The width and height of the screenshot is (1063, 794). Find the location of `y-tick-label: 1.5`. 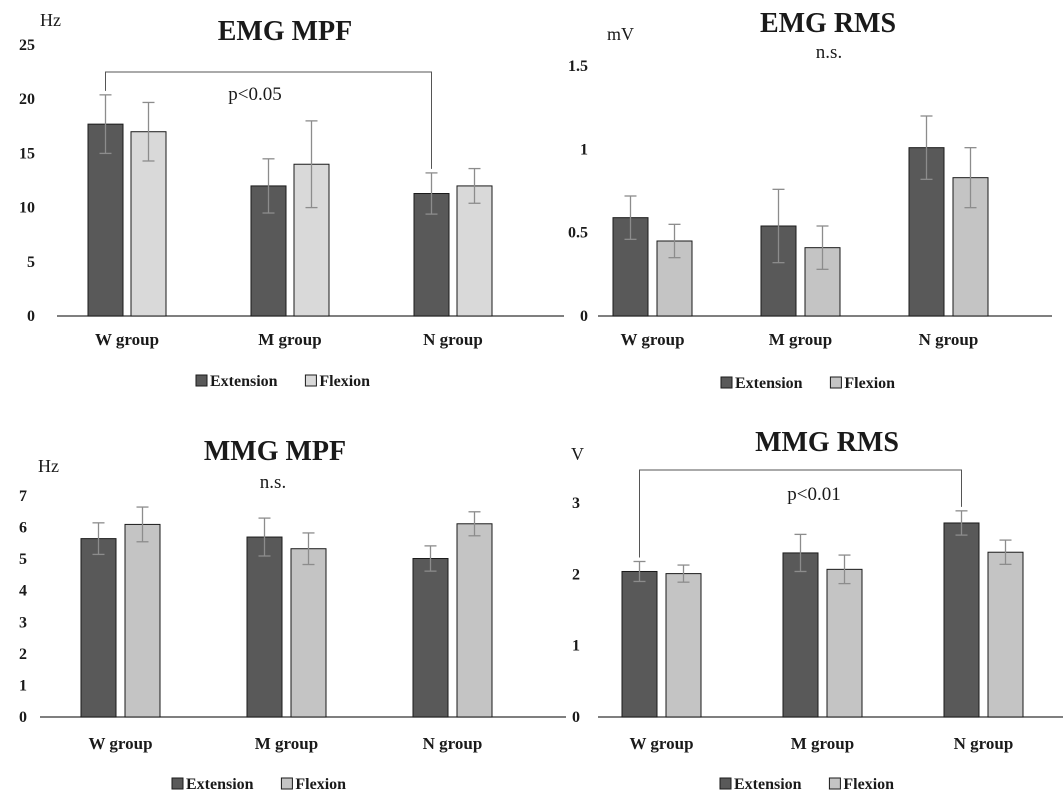

y-tick-label: 1.5 is located at coordinates (578, 66).